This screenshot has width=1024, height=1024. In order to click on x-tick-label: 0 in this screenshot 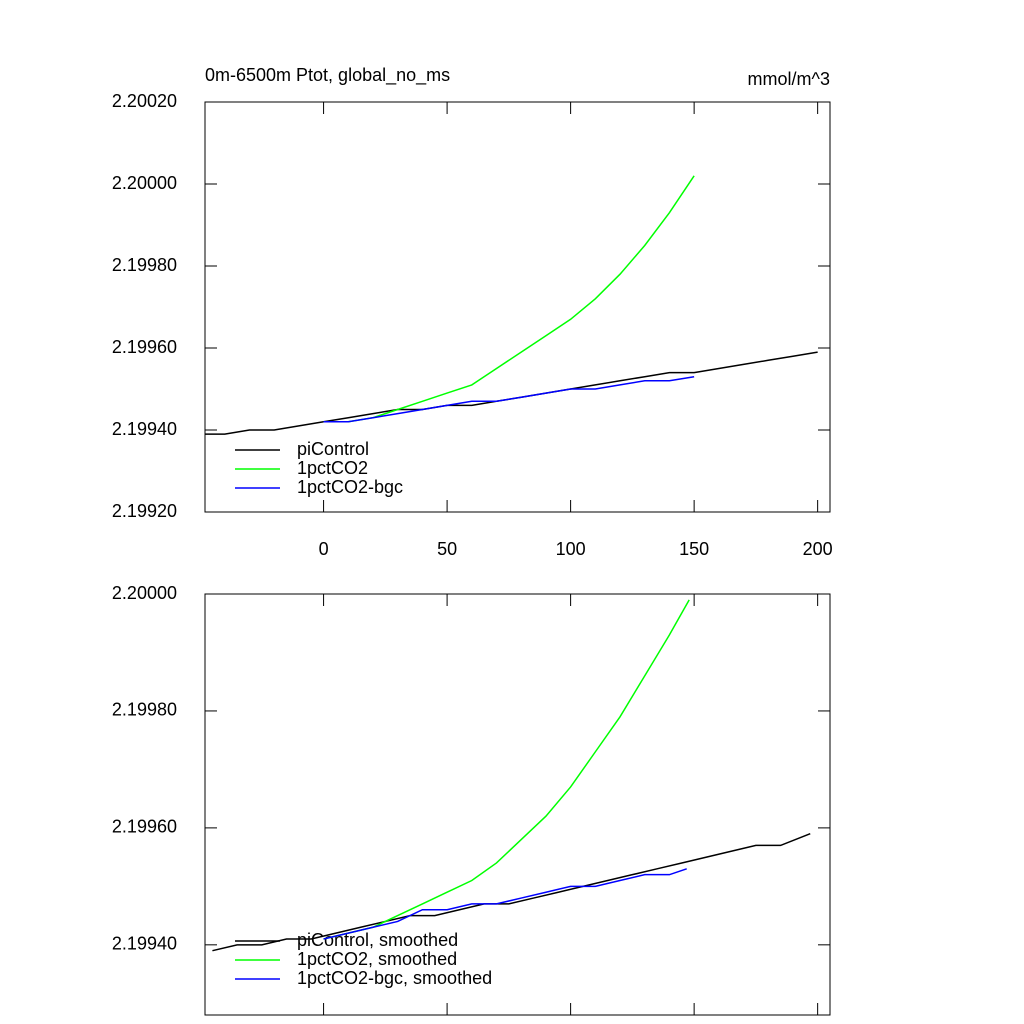, I will do `click(324, 549)`.